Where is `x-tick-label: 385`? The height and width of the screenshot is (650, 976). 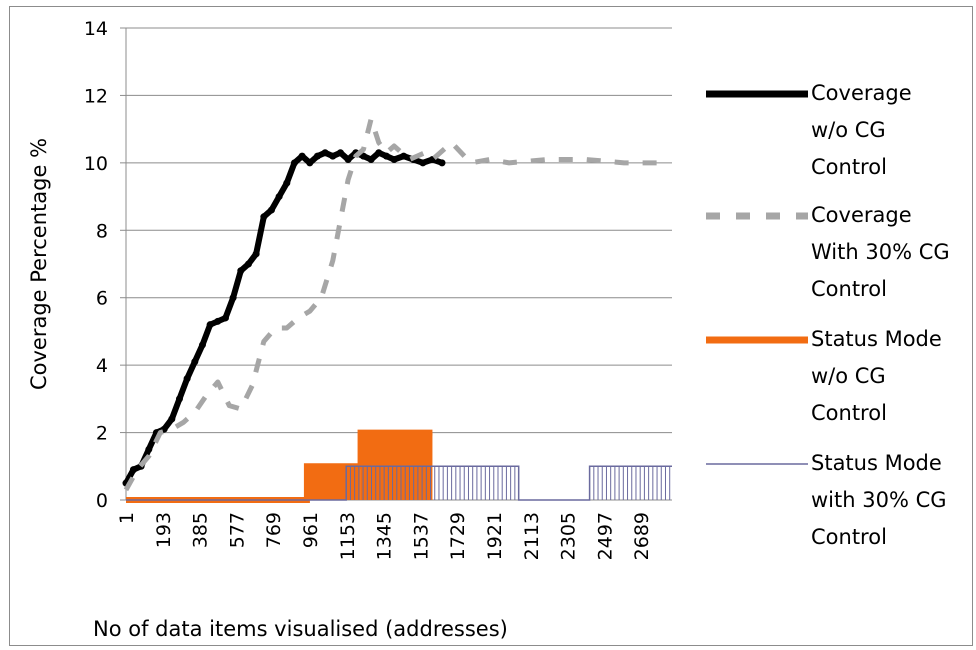
x-tick-label: 385 is located at coordinates (201, 530).